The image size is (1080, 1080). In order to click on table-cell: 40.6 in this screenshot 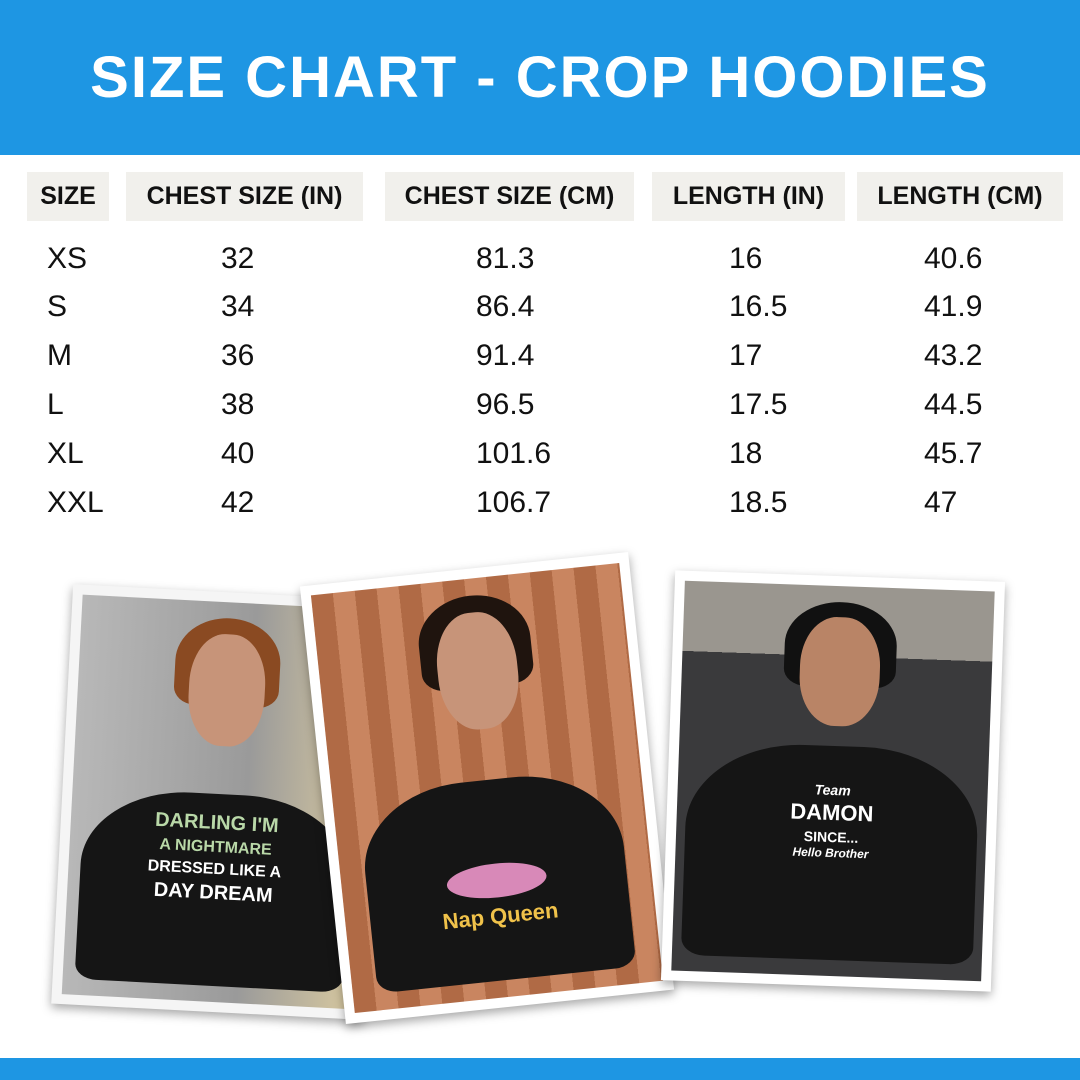, I will do `click(953, 258)`.